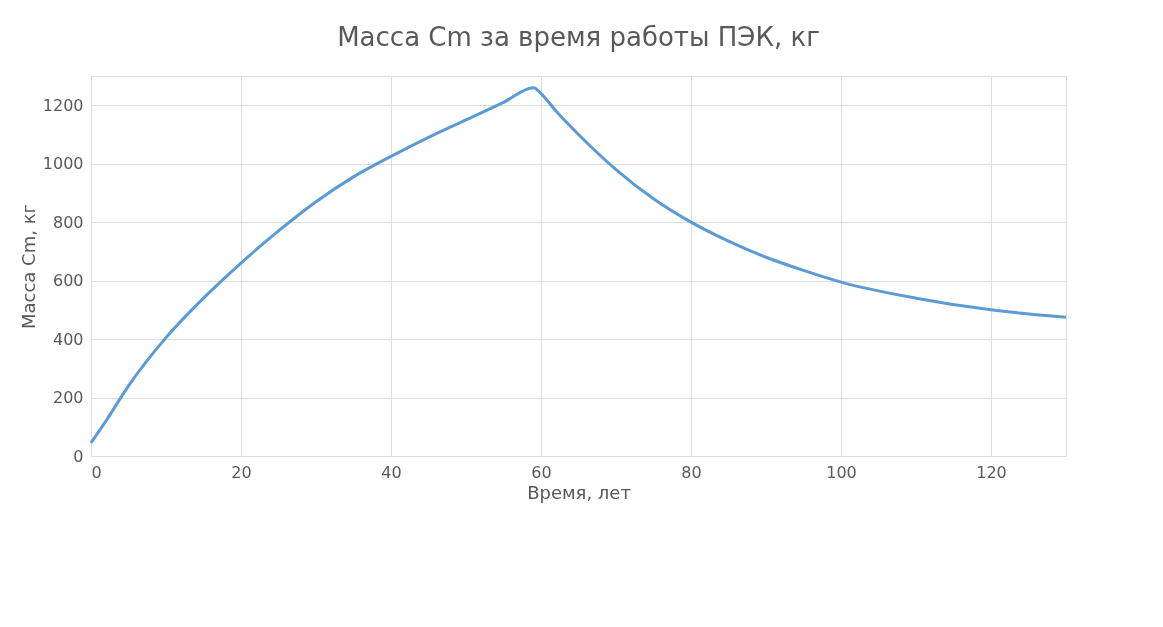 The width and height of the screenshot is (1163, 627). Describe the element at coordinates (96, 472) in the screenshot. I see `x-tick-label: 0` at that location.